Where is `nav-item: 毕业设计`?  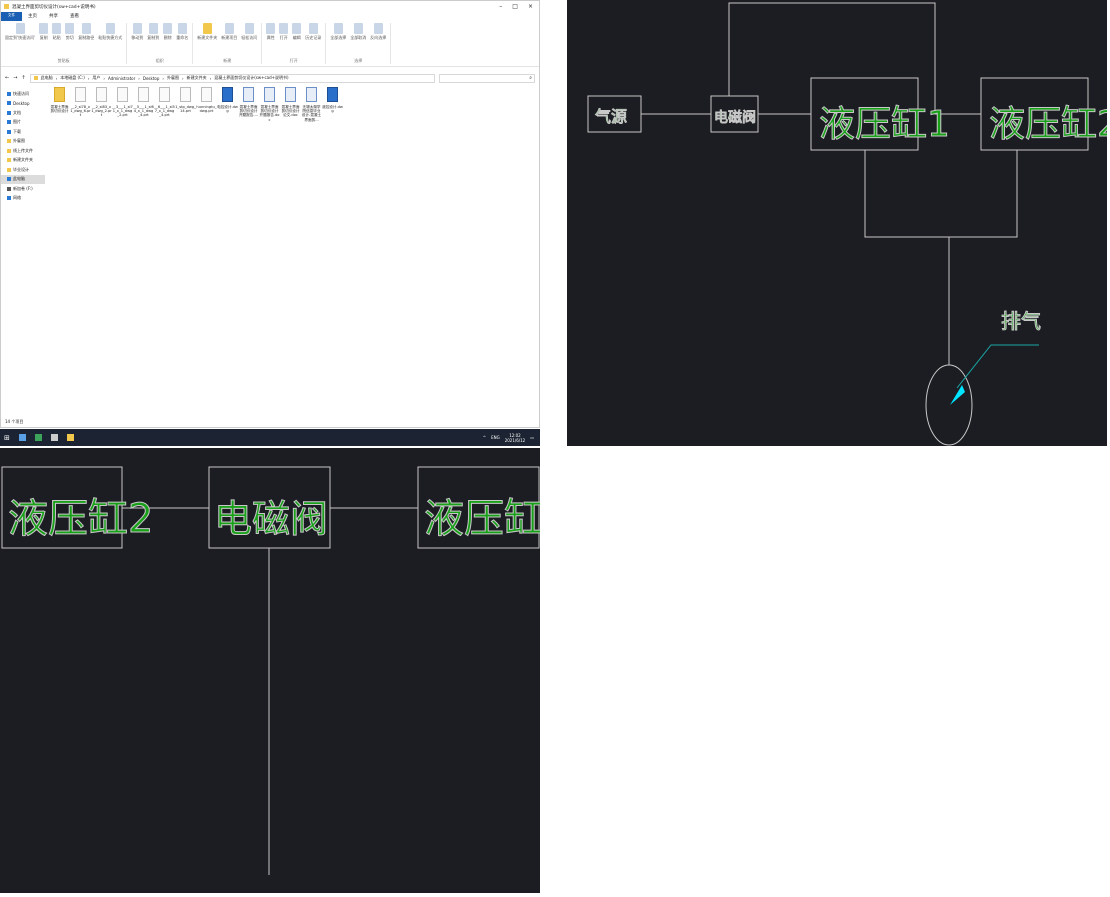 nav-item: 毕业设计 is located at coordinates (23, 170).